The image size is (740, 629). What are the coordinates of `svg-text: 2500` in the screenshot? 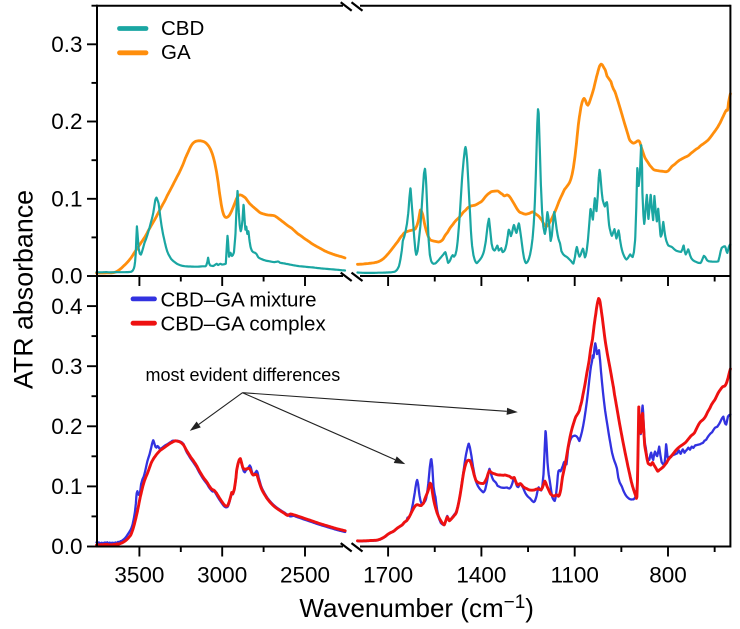 It's located at (305, 575).